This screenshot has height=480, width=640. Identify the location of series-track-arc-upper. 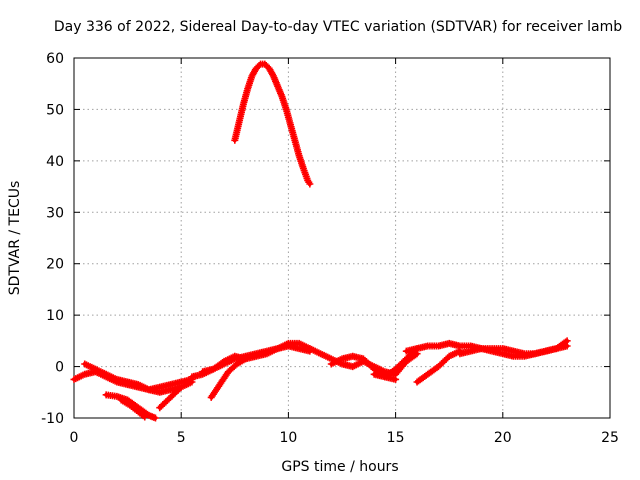
(133, 378).